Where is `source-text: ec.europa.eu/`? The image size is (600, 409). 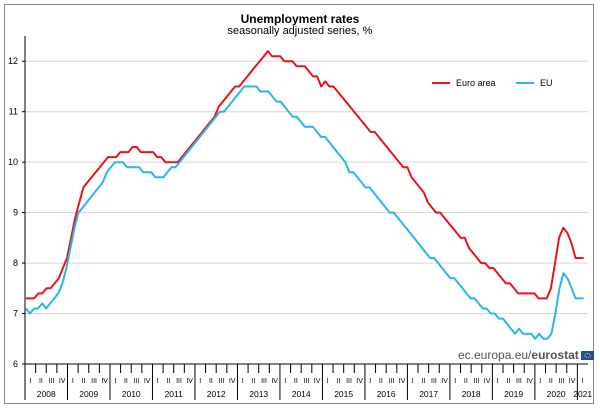 source-text: ec.europa.eu/ is located at coordinates (495, 355).